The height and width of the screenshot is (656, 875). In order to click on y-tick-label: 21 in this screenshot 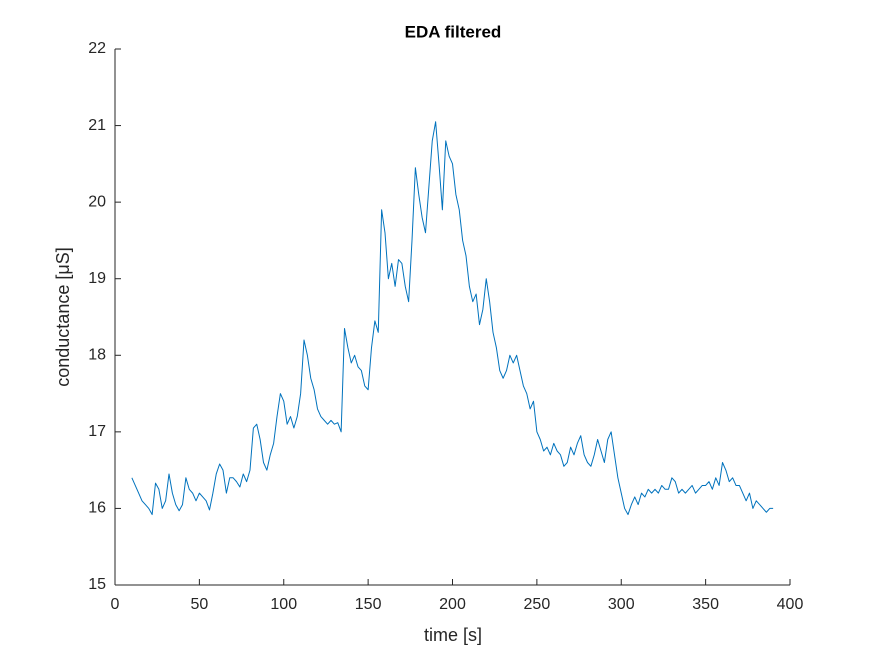, I will do `click(97, 125)`.